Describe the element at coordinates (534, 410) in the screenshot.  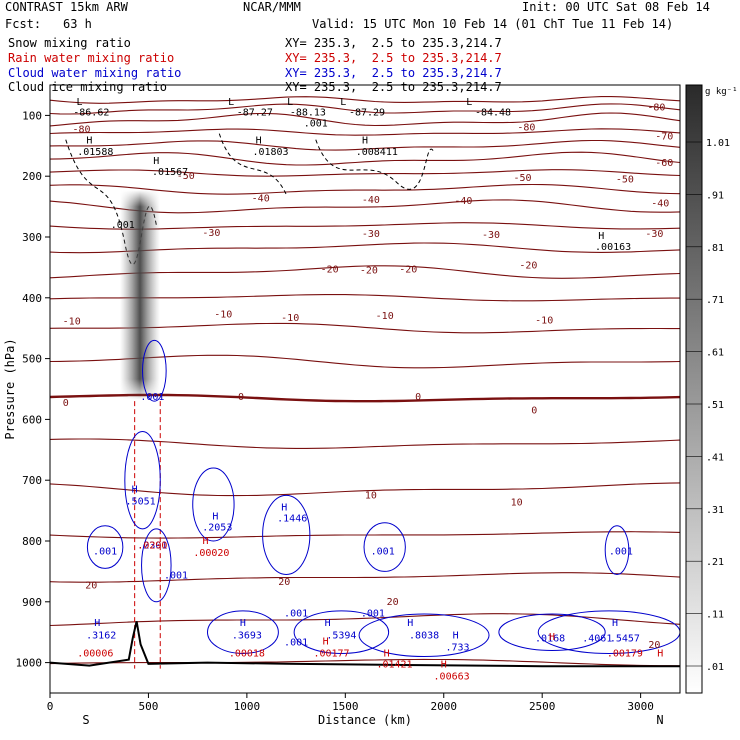
I see `temperature-contour-label: 0` at that location.